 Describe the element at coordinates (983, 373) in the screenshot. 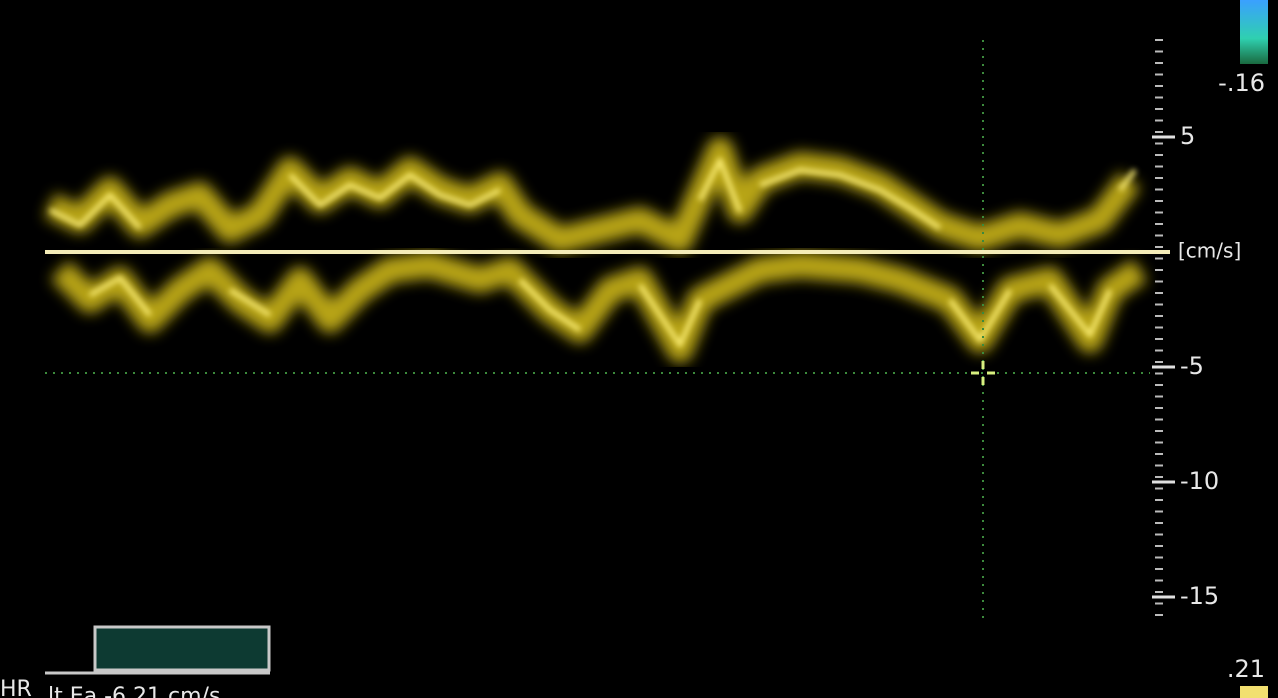

I see `cursor-cross` at that location.